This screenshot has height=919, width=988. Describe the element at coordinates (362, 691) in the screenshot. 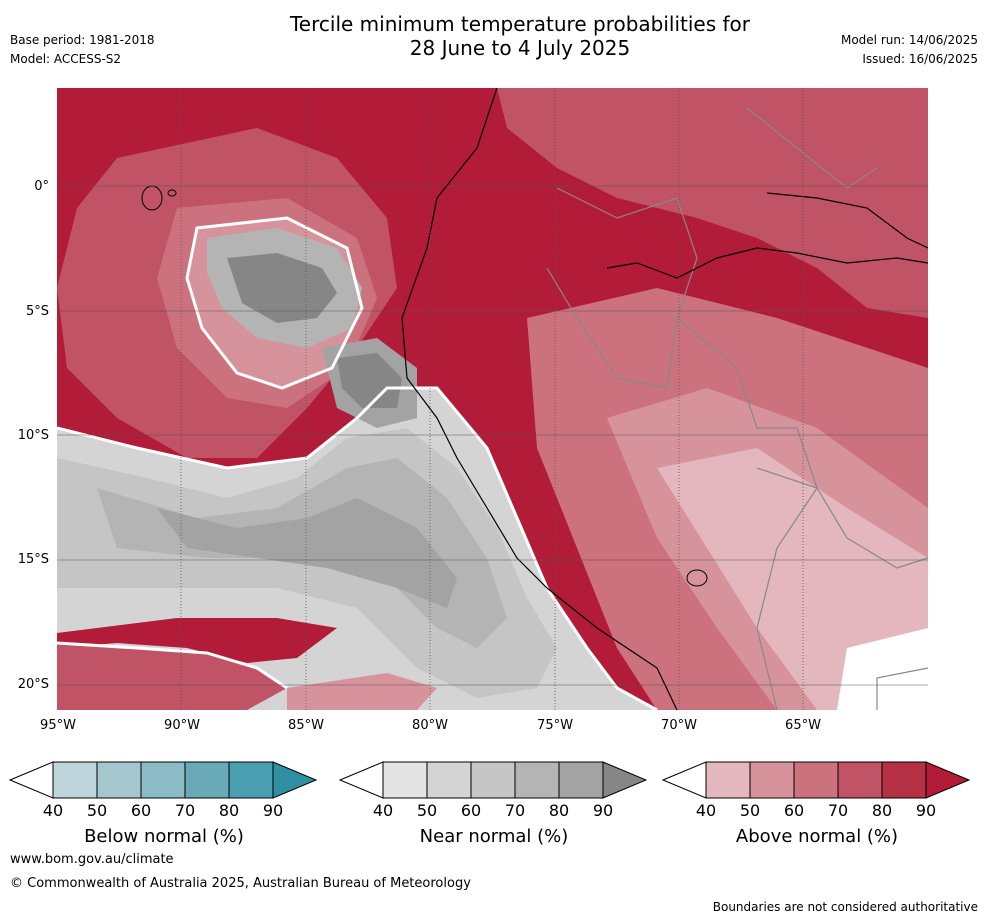

I see `above-50-south-ocean` at that location.